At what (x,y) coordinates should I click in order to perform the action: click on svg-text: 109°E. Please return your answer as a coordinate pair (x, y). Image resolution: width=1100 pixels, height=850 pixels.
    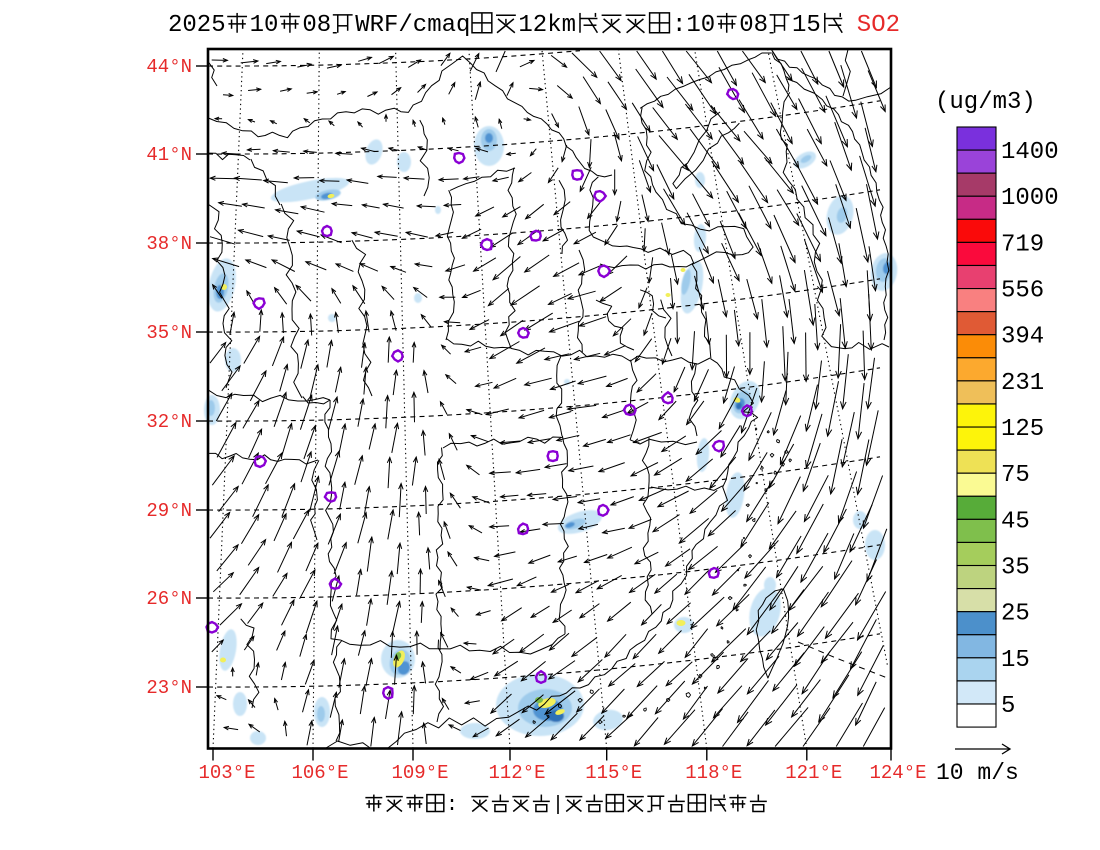
    Looking at the image, I should click on (419, 773).